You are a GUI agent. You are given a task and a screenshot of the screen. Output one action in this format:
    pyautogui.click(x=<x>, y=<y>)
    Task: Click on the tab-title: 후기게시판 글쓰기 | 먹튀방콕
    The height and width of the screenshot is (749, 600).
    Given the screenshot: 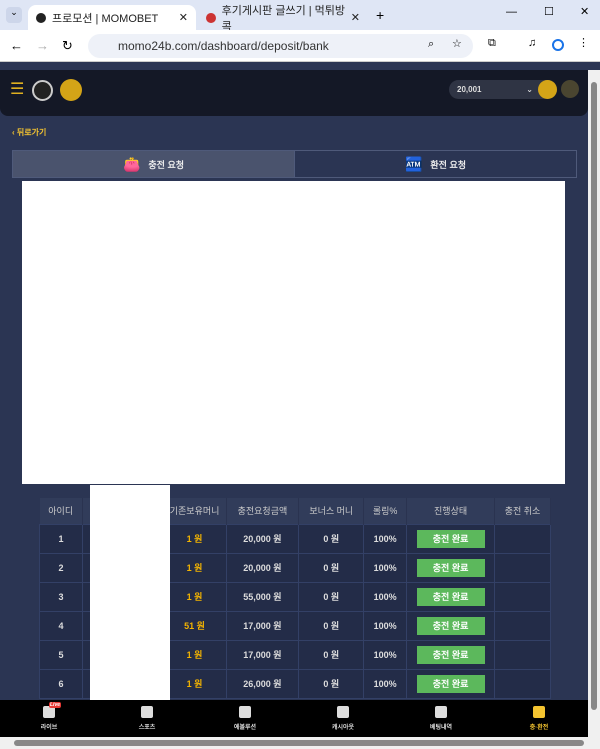 What is the action you would take?
    pyautogui.click(x=283, y=18)
    